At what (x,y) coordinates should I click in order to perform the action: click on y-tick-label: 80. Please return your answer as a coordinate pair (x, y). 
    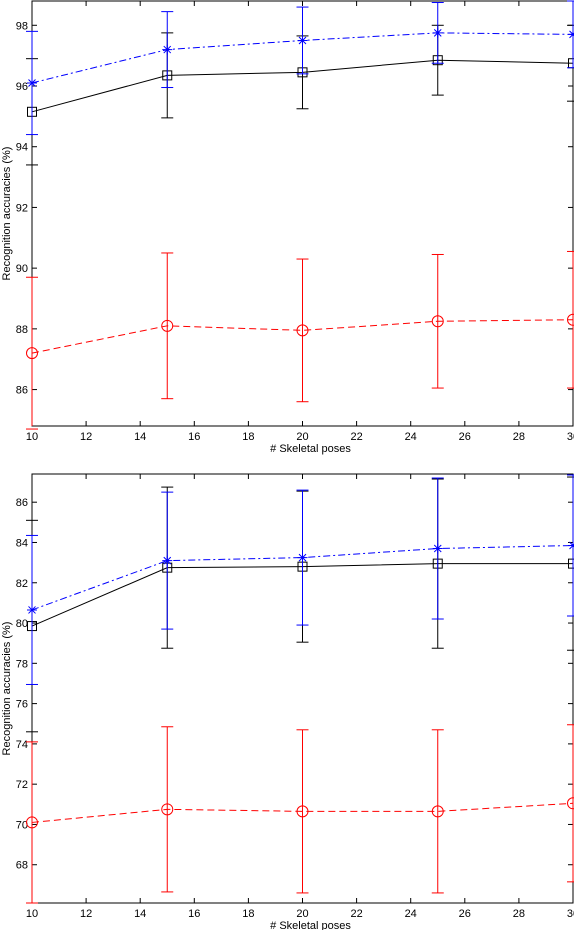
    Looking at the image, I should click on (22, 624).